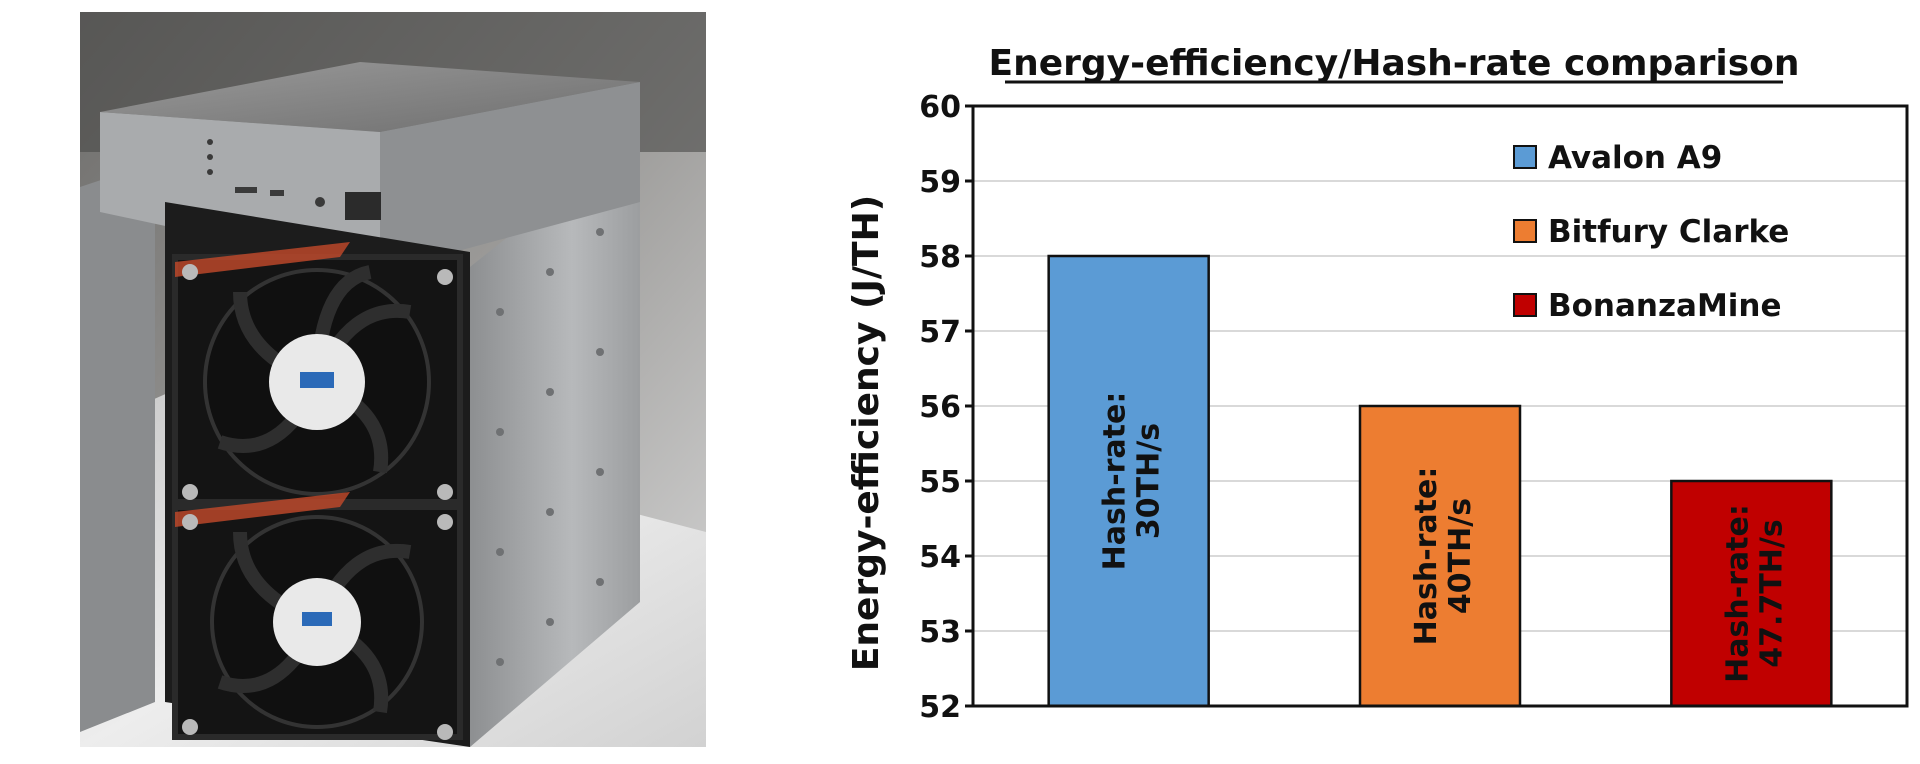 This screenshot has height=764, width=1920. Describe the element at coordinates (866, 433) in the screenshot. I see `y-axis-label: Energy-efficiency (J/TH)` at that location.